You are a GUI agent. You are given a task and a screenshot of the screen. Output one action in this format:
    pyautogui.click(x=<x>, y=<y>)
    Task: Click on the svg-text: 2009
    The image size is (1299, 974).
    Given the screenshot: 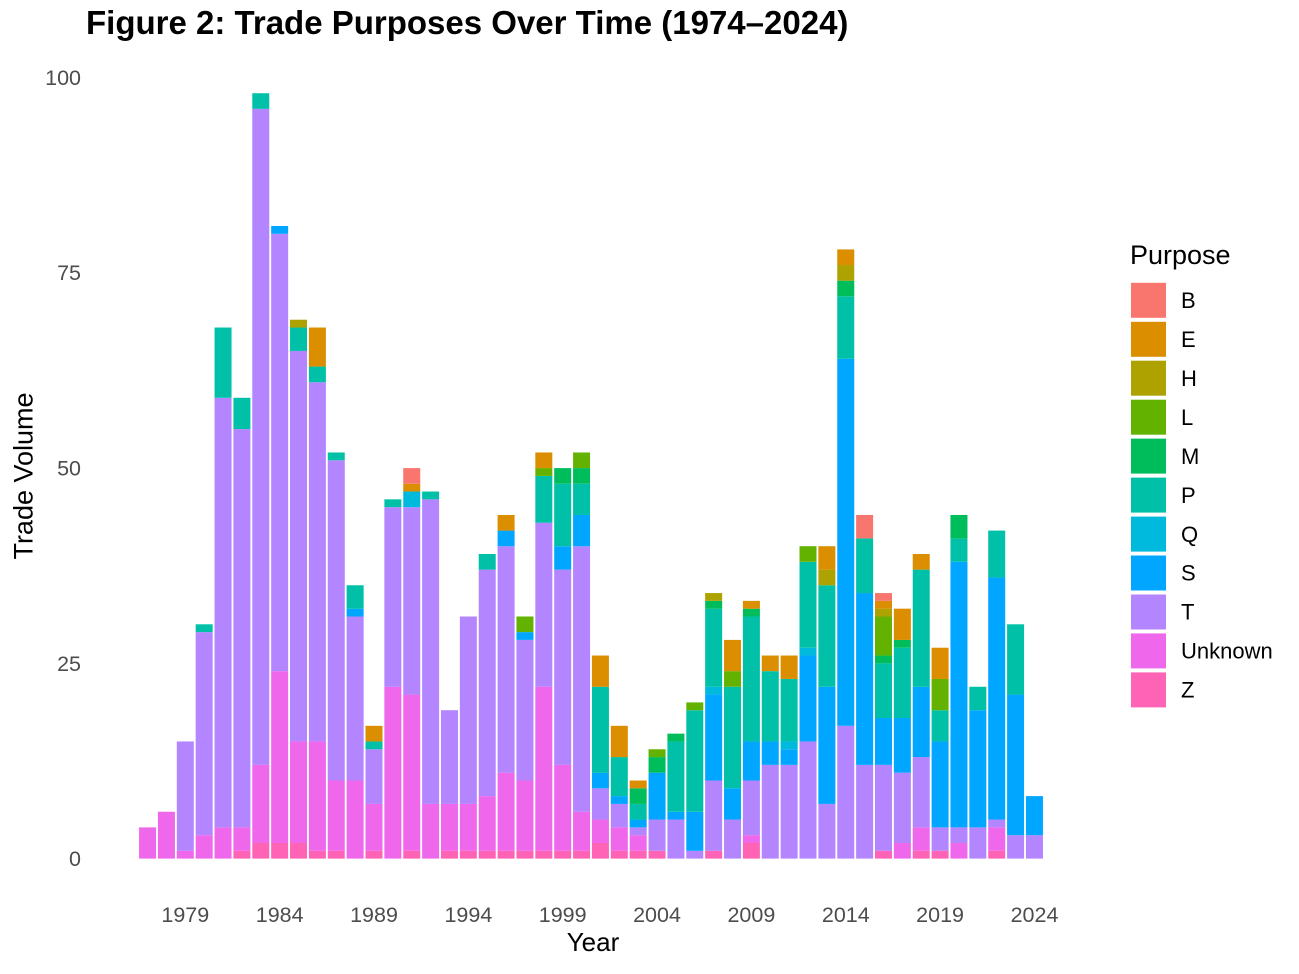 What is the action you would take?
    pyautogui.click(x=751, y=915)
    